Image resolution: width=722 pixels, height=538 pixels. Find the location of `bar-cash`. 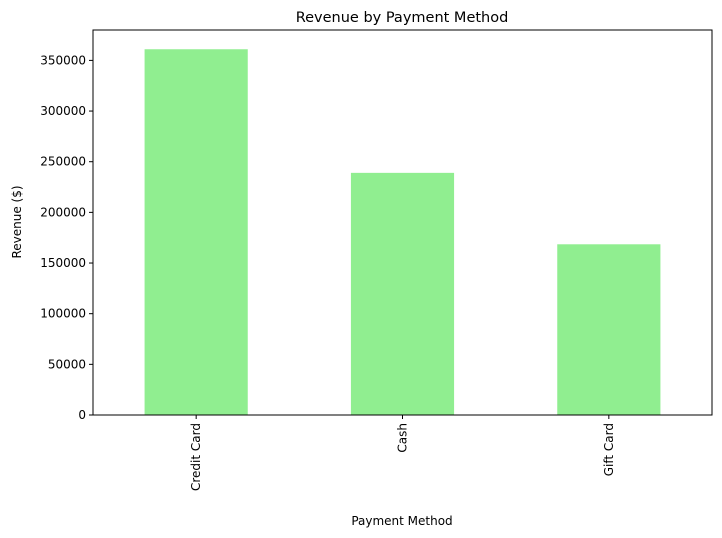

bar-cash is located at coordinates (402, 293).